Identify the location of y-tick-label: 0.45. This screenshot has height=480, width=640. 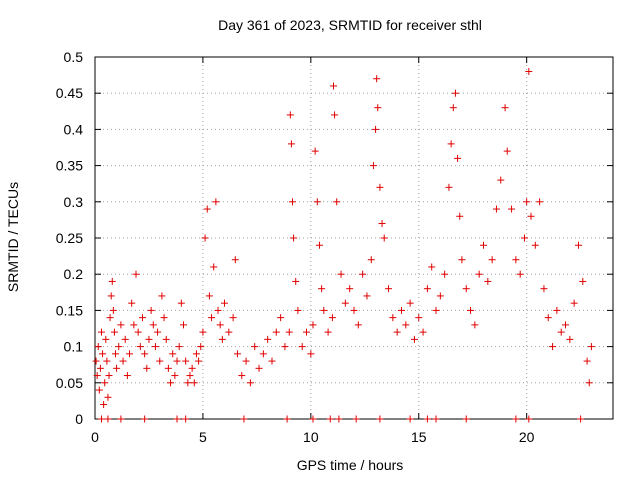
(69, 93).